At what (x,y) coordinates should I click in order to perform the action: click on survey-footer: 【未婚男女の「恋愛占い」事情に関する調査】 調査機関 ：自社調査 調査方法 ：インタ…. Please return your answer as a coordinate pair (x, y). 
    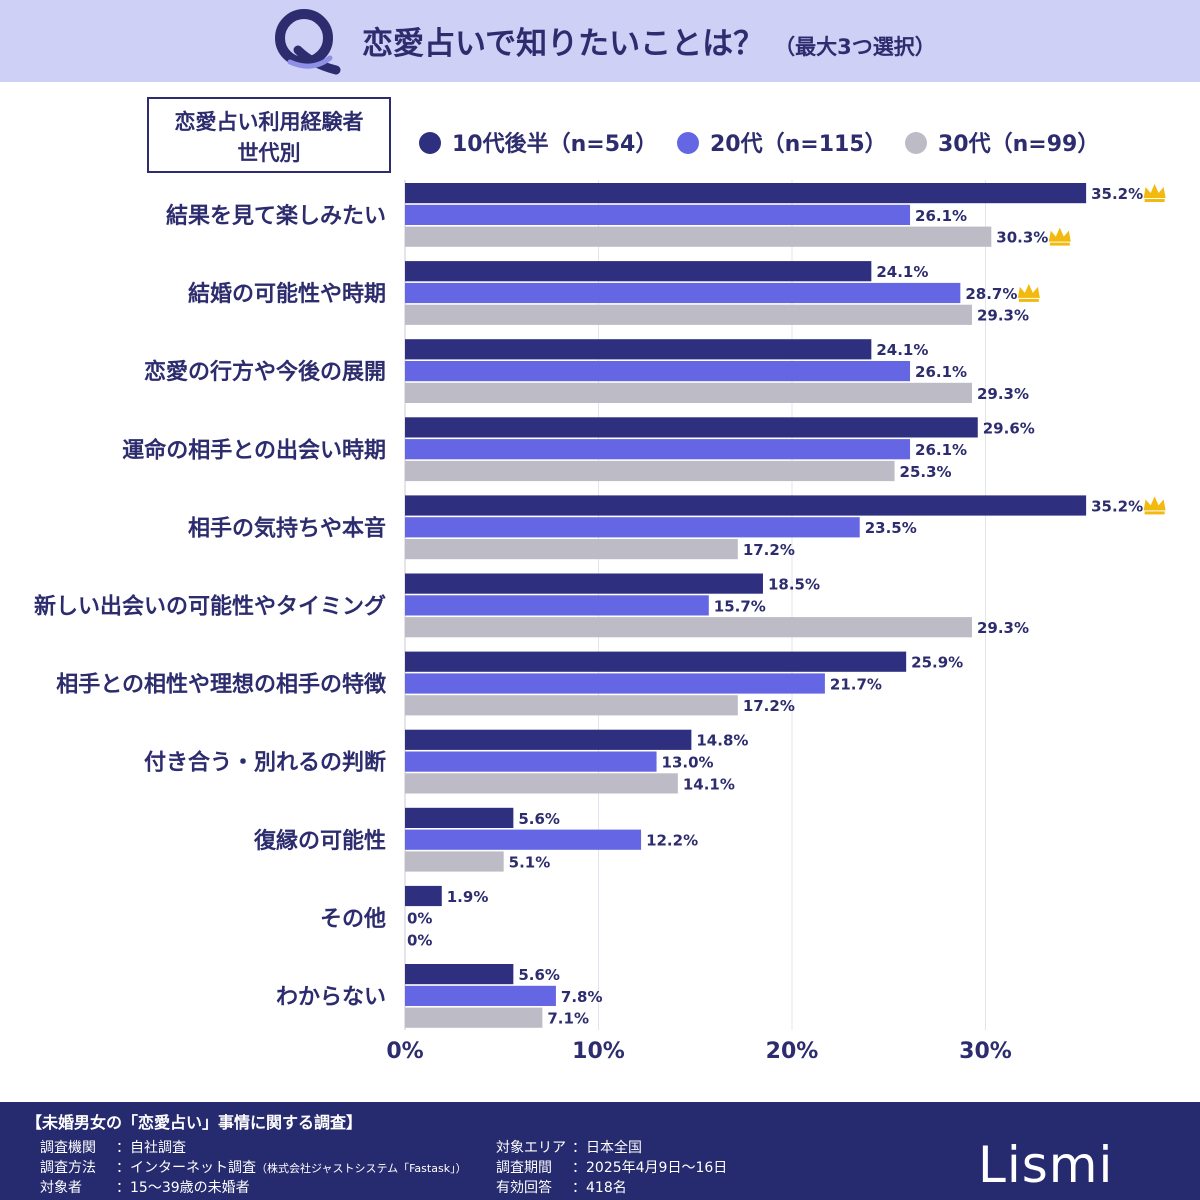
    Looking at the image, I should click on (600, 1151).